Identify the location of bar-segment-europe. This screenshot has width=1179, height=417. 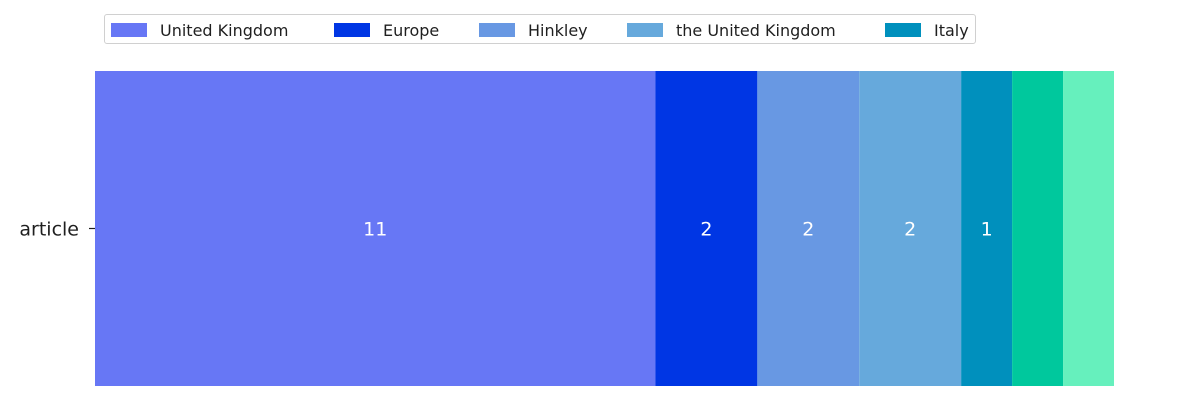
(706, 228).